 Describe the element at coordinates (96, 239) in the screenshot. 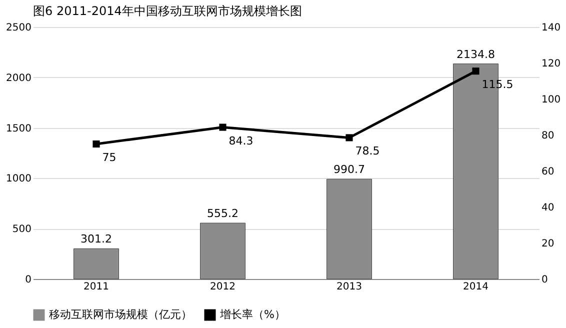

I see `data-label: 301.2` at that location.